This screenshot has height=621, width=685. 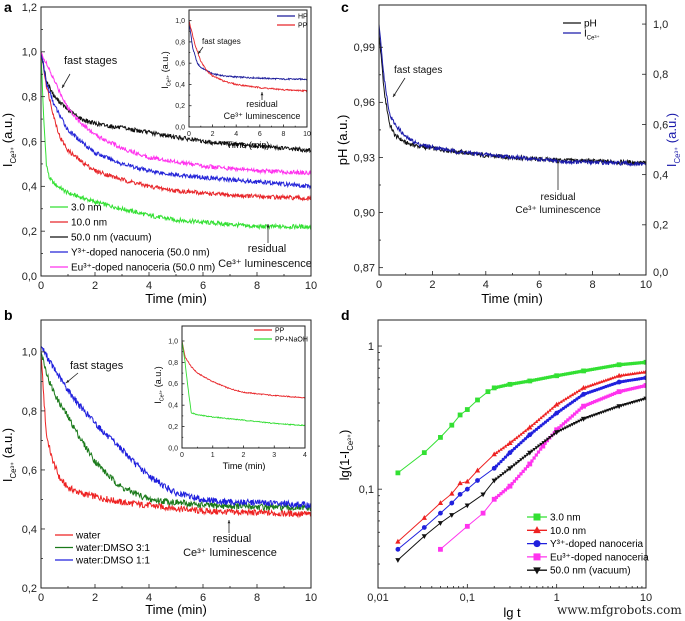 I want to click on legend-label: 10.0 nm, so click(x=89, y=223).